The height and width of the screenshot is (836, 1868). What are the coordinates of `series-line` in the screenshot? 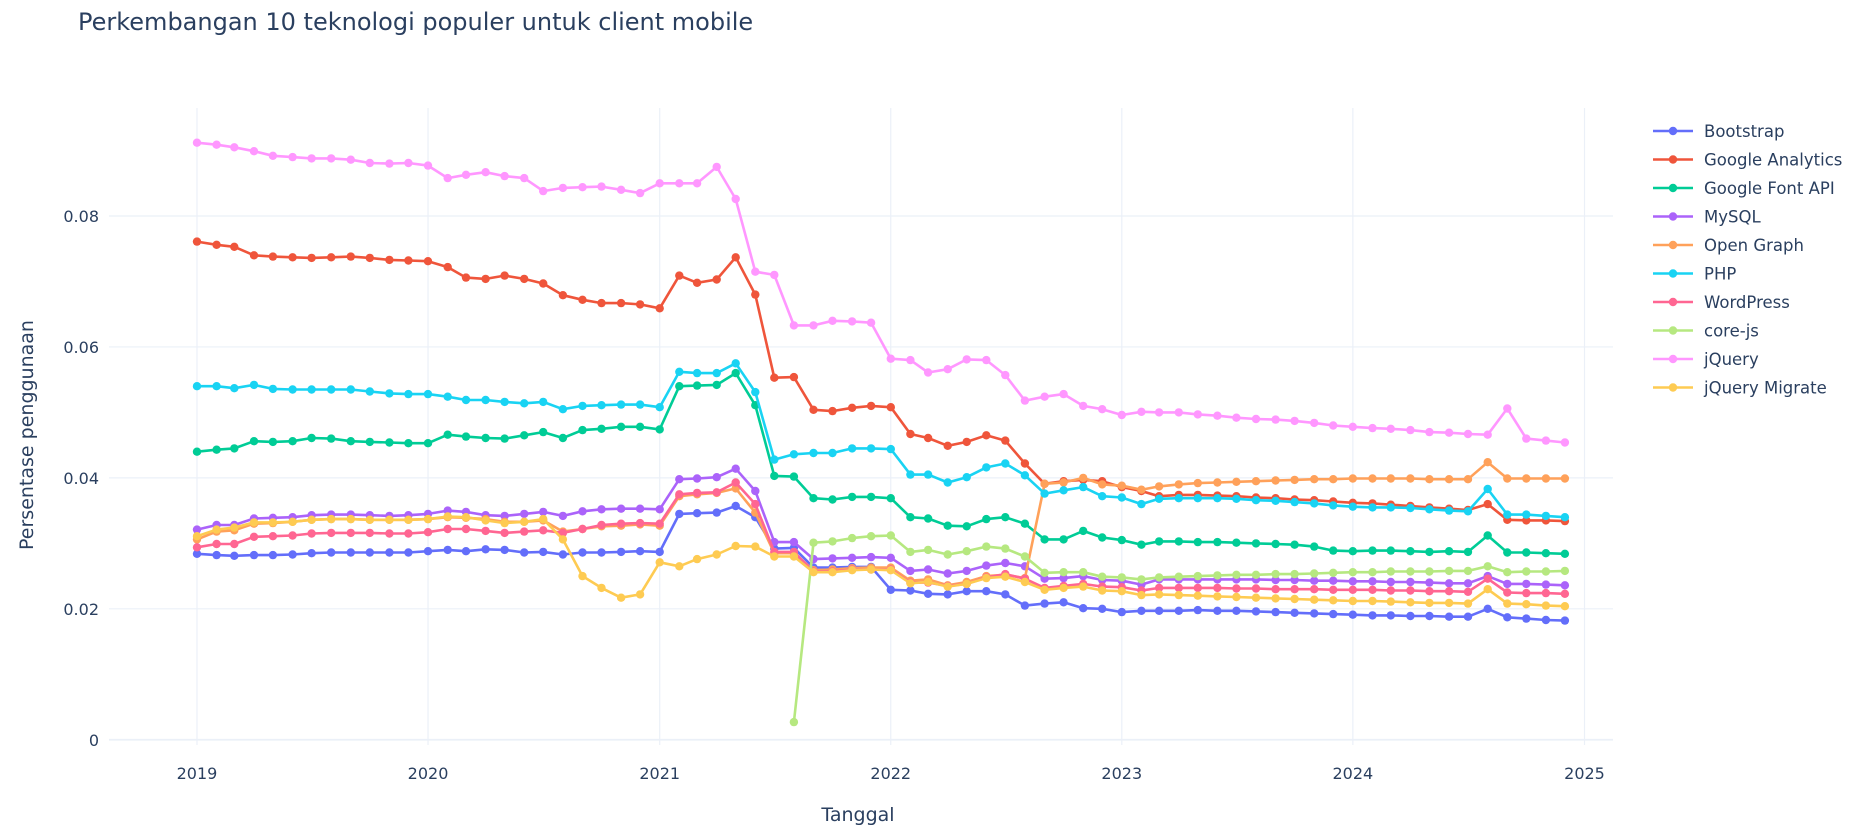 It's located at (880, 561).